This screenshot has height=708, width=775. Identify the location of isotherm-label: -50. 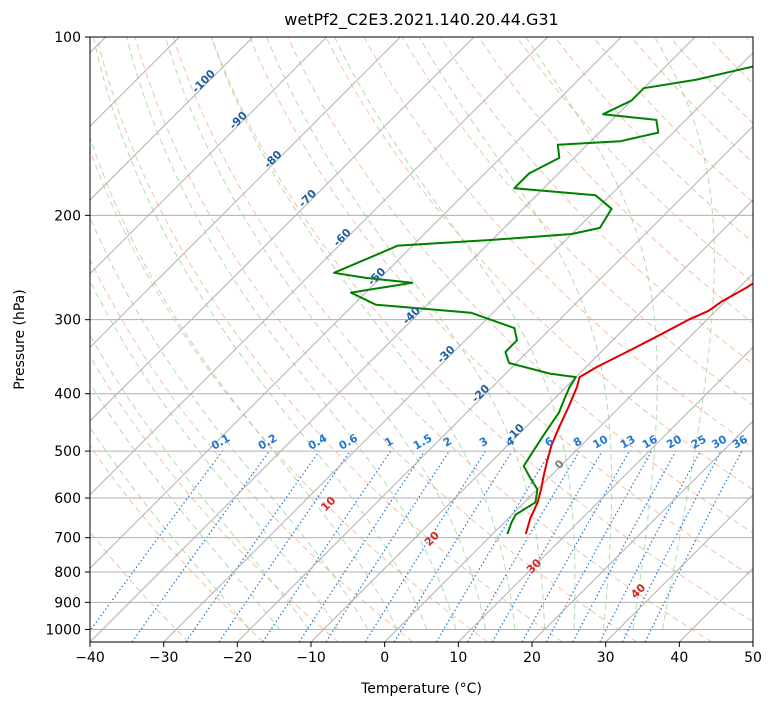
(376, 276).